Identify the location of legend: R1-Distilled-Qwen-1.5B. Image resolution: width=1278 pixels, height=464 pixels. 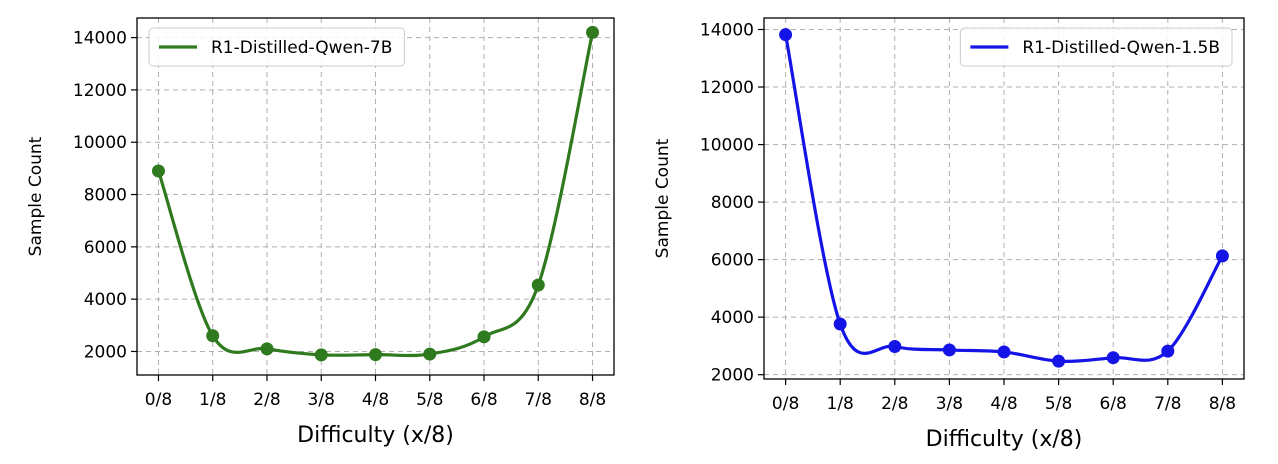
(1096, 47).